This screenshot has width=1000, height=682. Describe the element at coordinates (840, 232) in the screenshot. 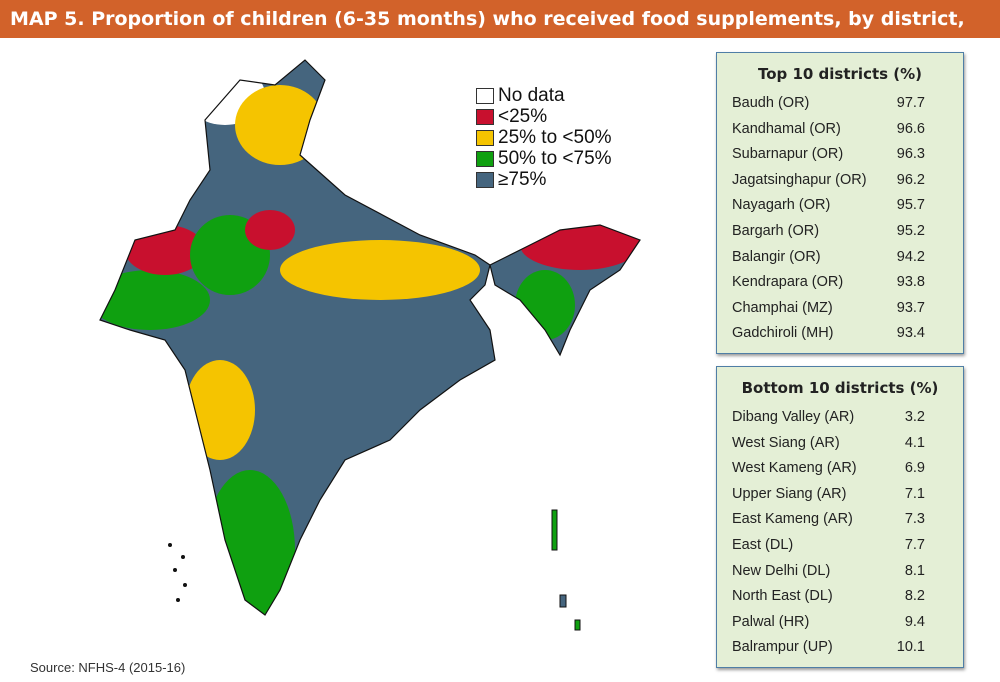

I see `table-row: Bargarh (OR) 95.2` at that location.